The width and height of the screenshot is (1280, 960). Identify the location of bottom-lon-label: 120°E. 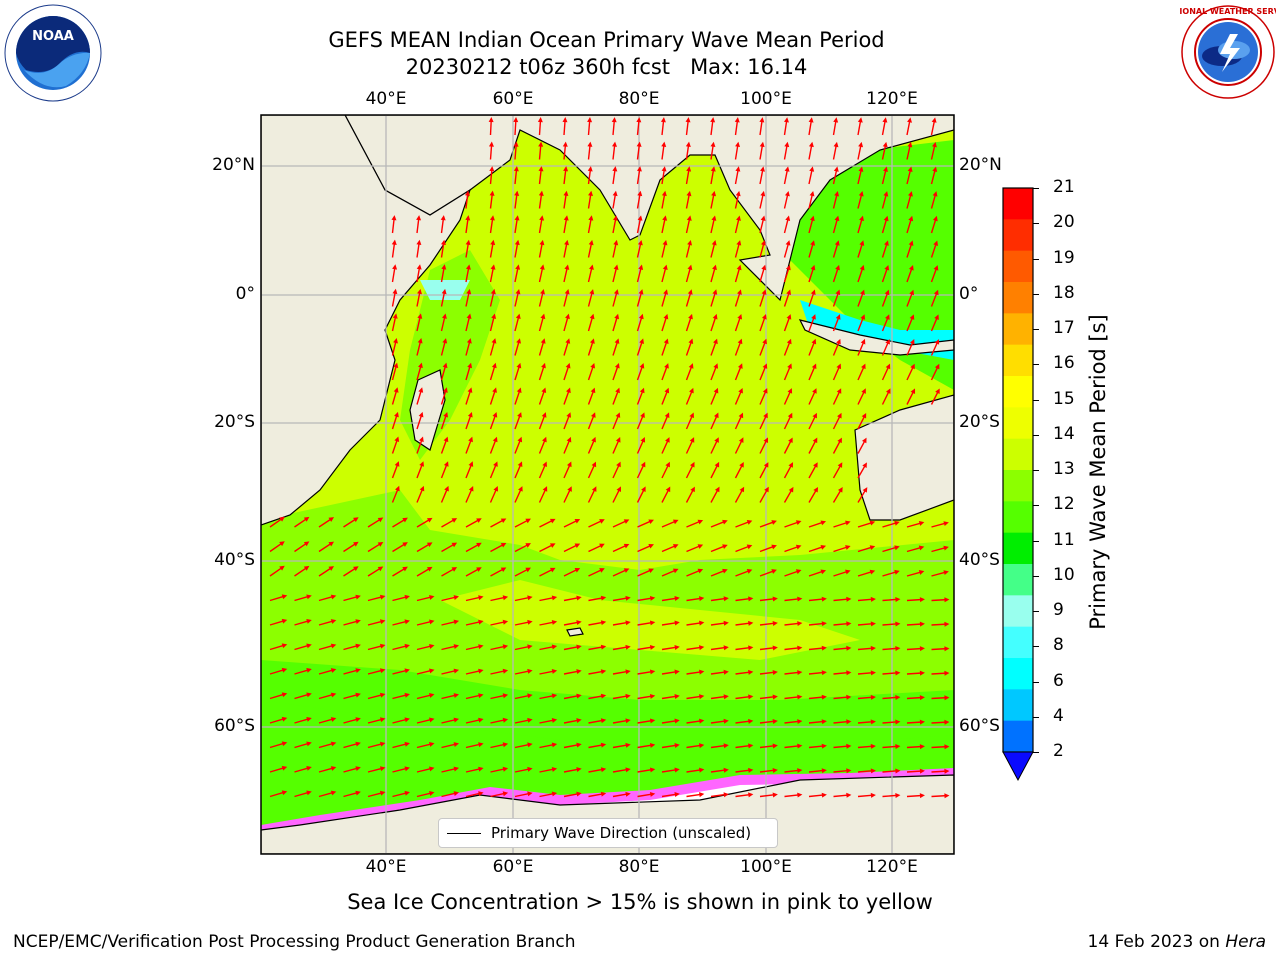
(892, 867).